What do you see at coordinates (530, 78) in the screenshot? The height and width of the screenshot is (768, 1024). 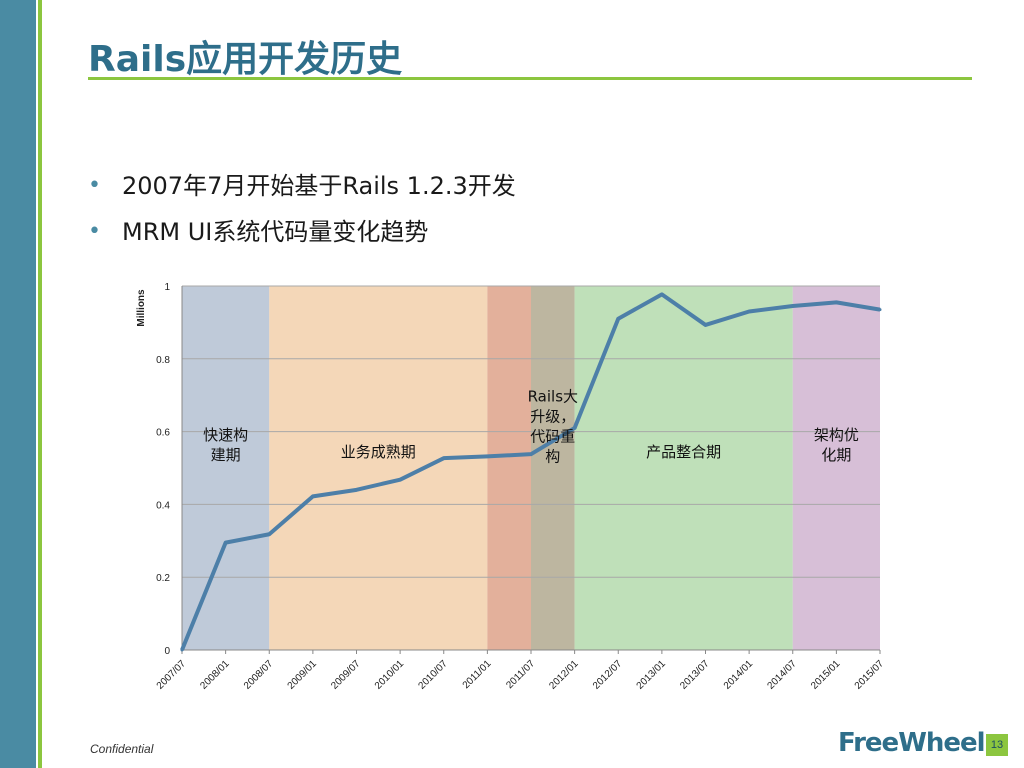 I see `title-underline` at bounding box center [530, 78].